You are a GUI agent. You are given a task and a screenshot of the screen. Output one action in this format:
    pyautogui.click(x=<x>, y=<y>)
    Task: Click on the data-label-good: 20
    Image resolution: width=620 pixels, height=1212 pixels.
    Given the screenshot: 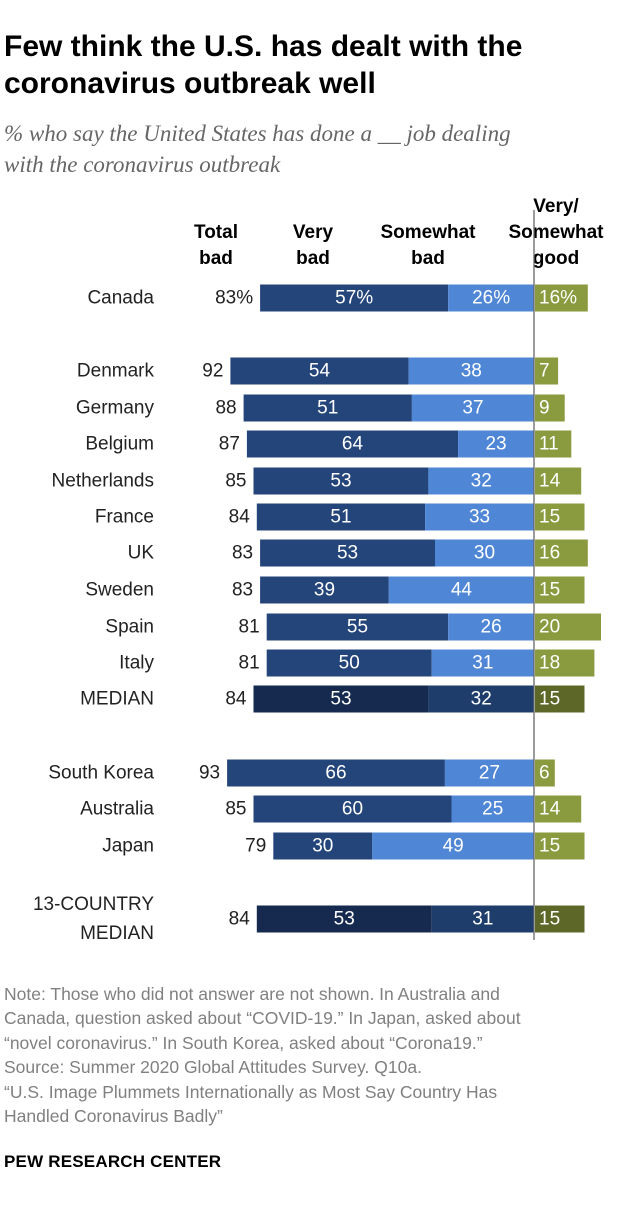 What is the action you would take?
    pyautogui.click(x=549, y=627)
    